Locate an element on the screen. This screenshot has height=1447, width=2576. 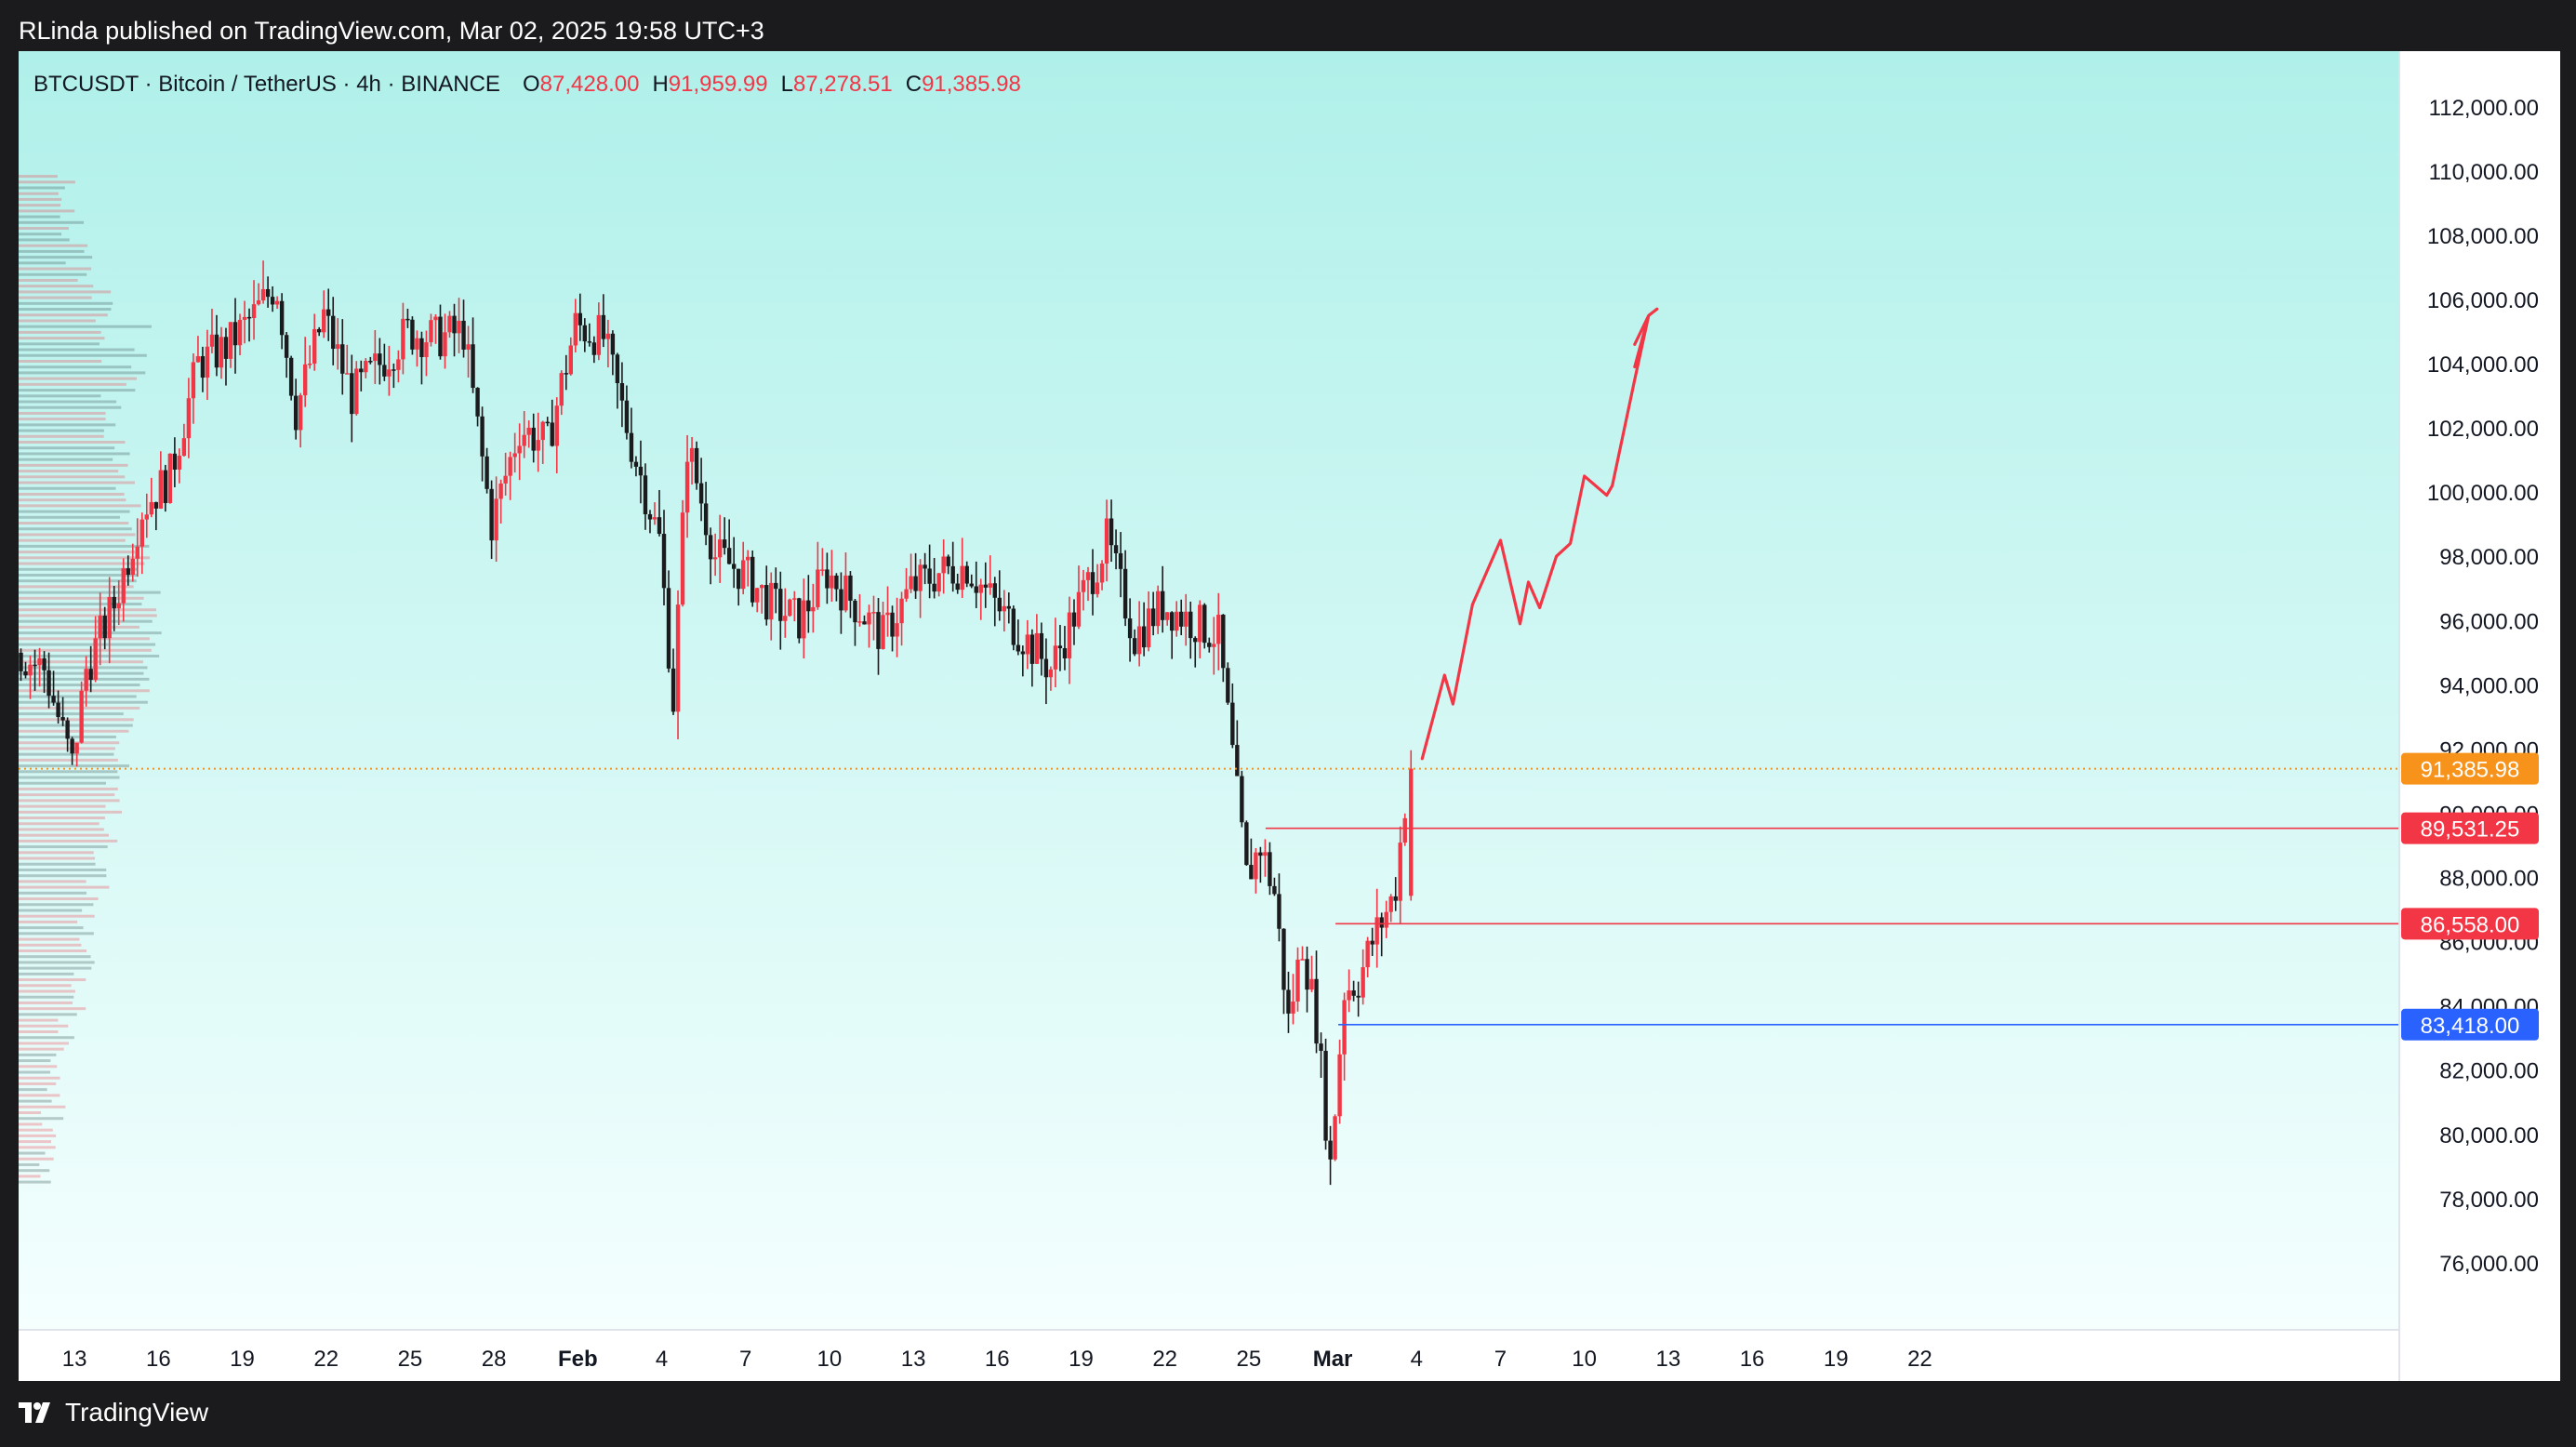
price-level-label: 89,531.25 is located at coordinates (2470, 830).